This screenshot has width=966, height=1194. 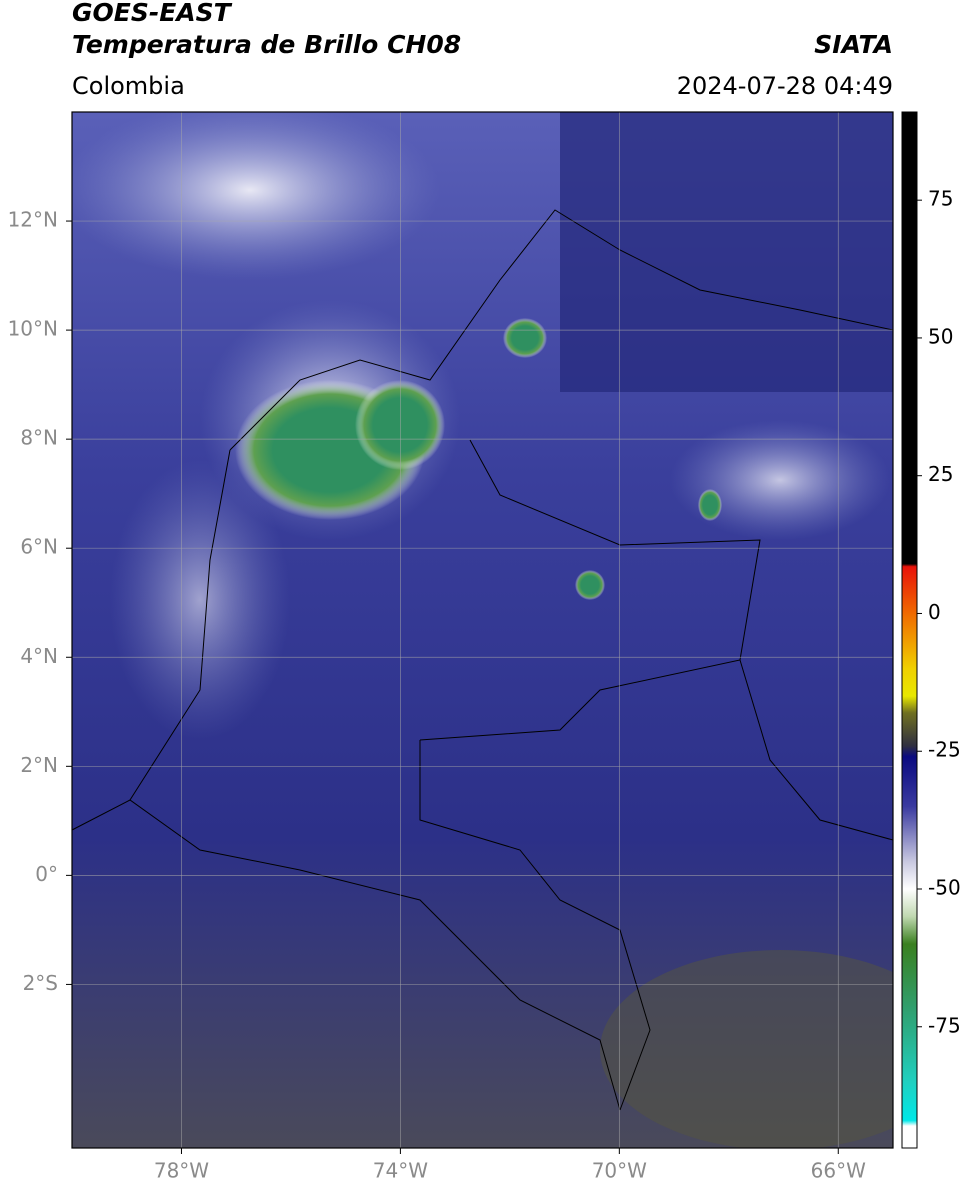 What do you see at coordinates (944, 1025) in the screenshot?
I see `colorbar-tick-label: -75` at bounding box center [944, 1025].